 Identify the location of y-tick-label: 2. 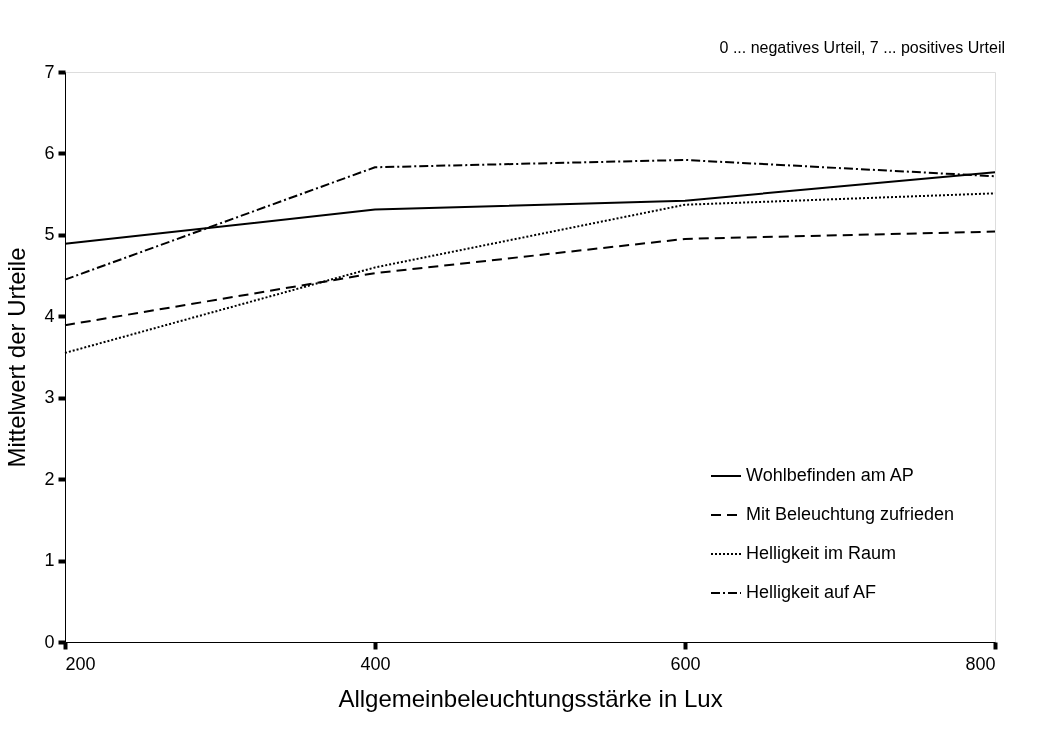
(49, 478).